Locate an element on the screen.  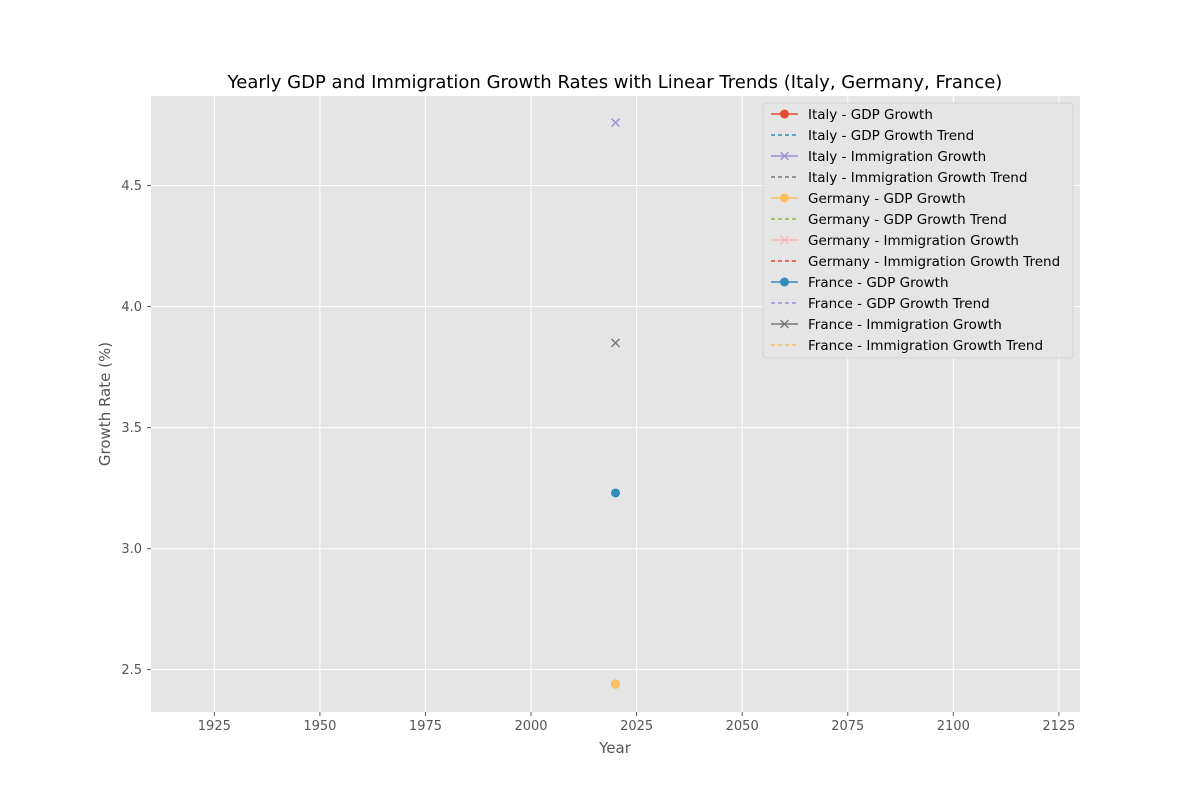
legend-label: France - GDP Growth Trend is located at coordinates (899, 304).